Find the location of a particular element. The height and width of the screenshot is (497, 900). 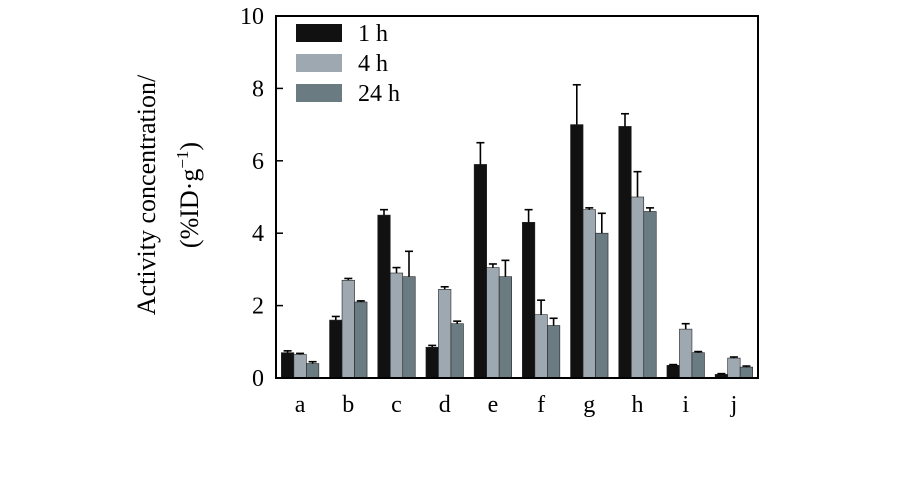

x-category-label: d is located at coordinates (445, 405).